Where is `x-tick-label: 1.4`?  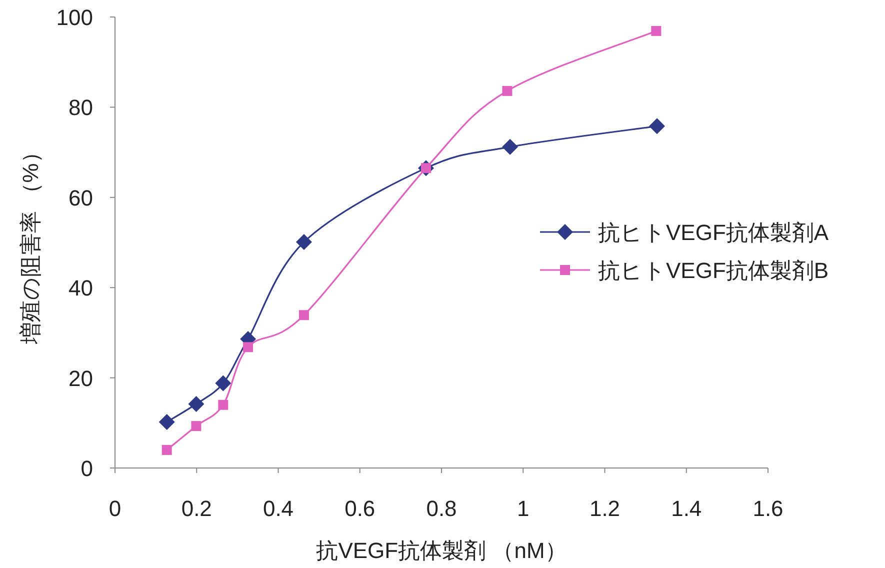
x-tick-label: 1.4 is located at coordinates (686, 508).